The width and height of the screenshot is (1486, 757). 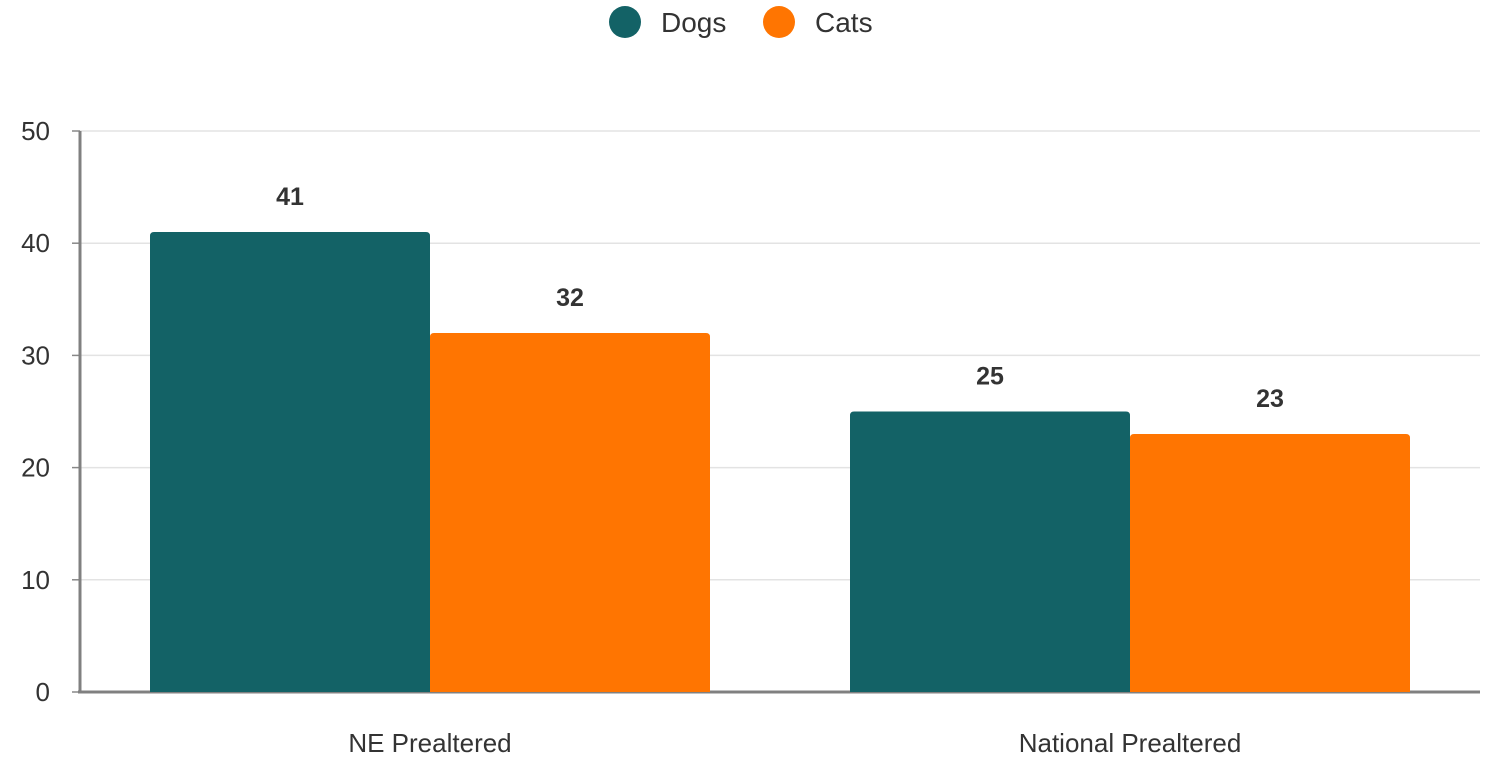 I want to click on legend-label: Dogs, so click(x=693, y=22).